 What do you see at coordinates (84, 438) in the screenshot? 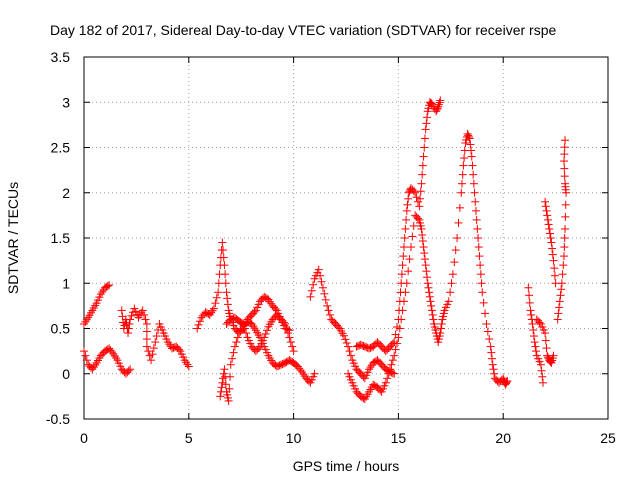
I see `x-tick-label: 0` at bounding box center [84, 438].